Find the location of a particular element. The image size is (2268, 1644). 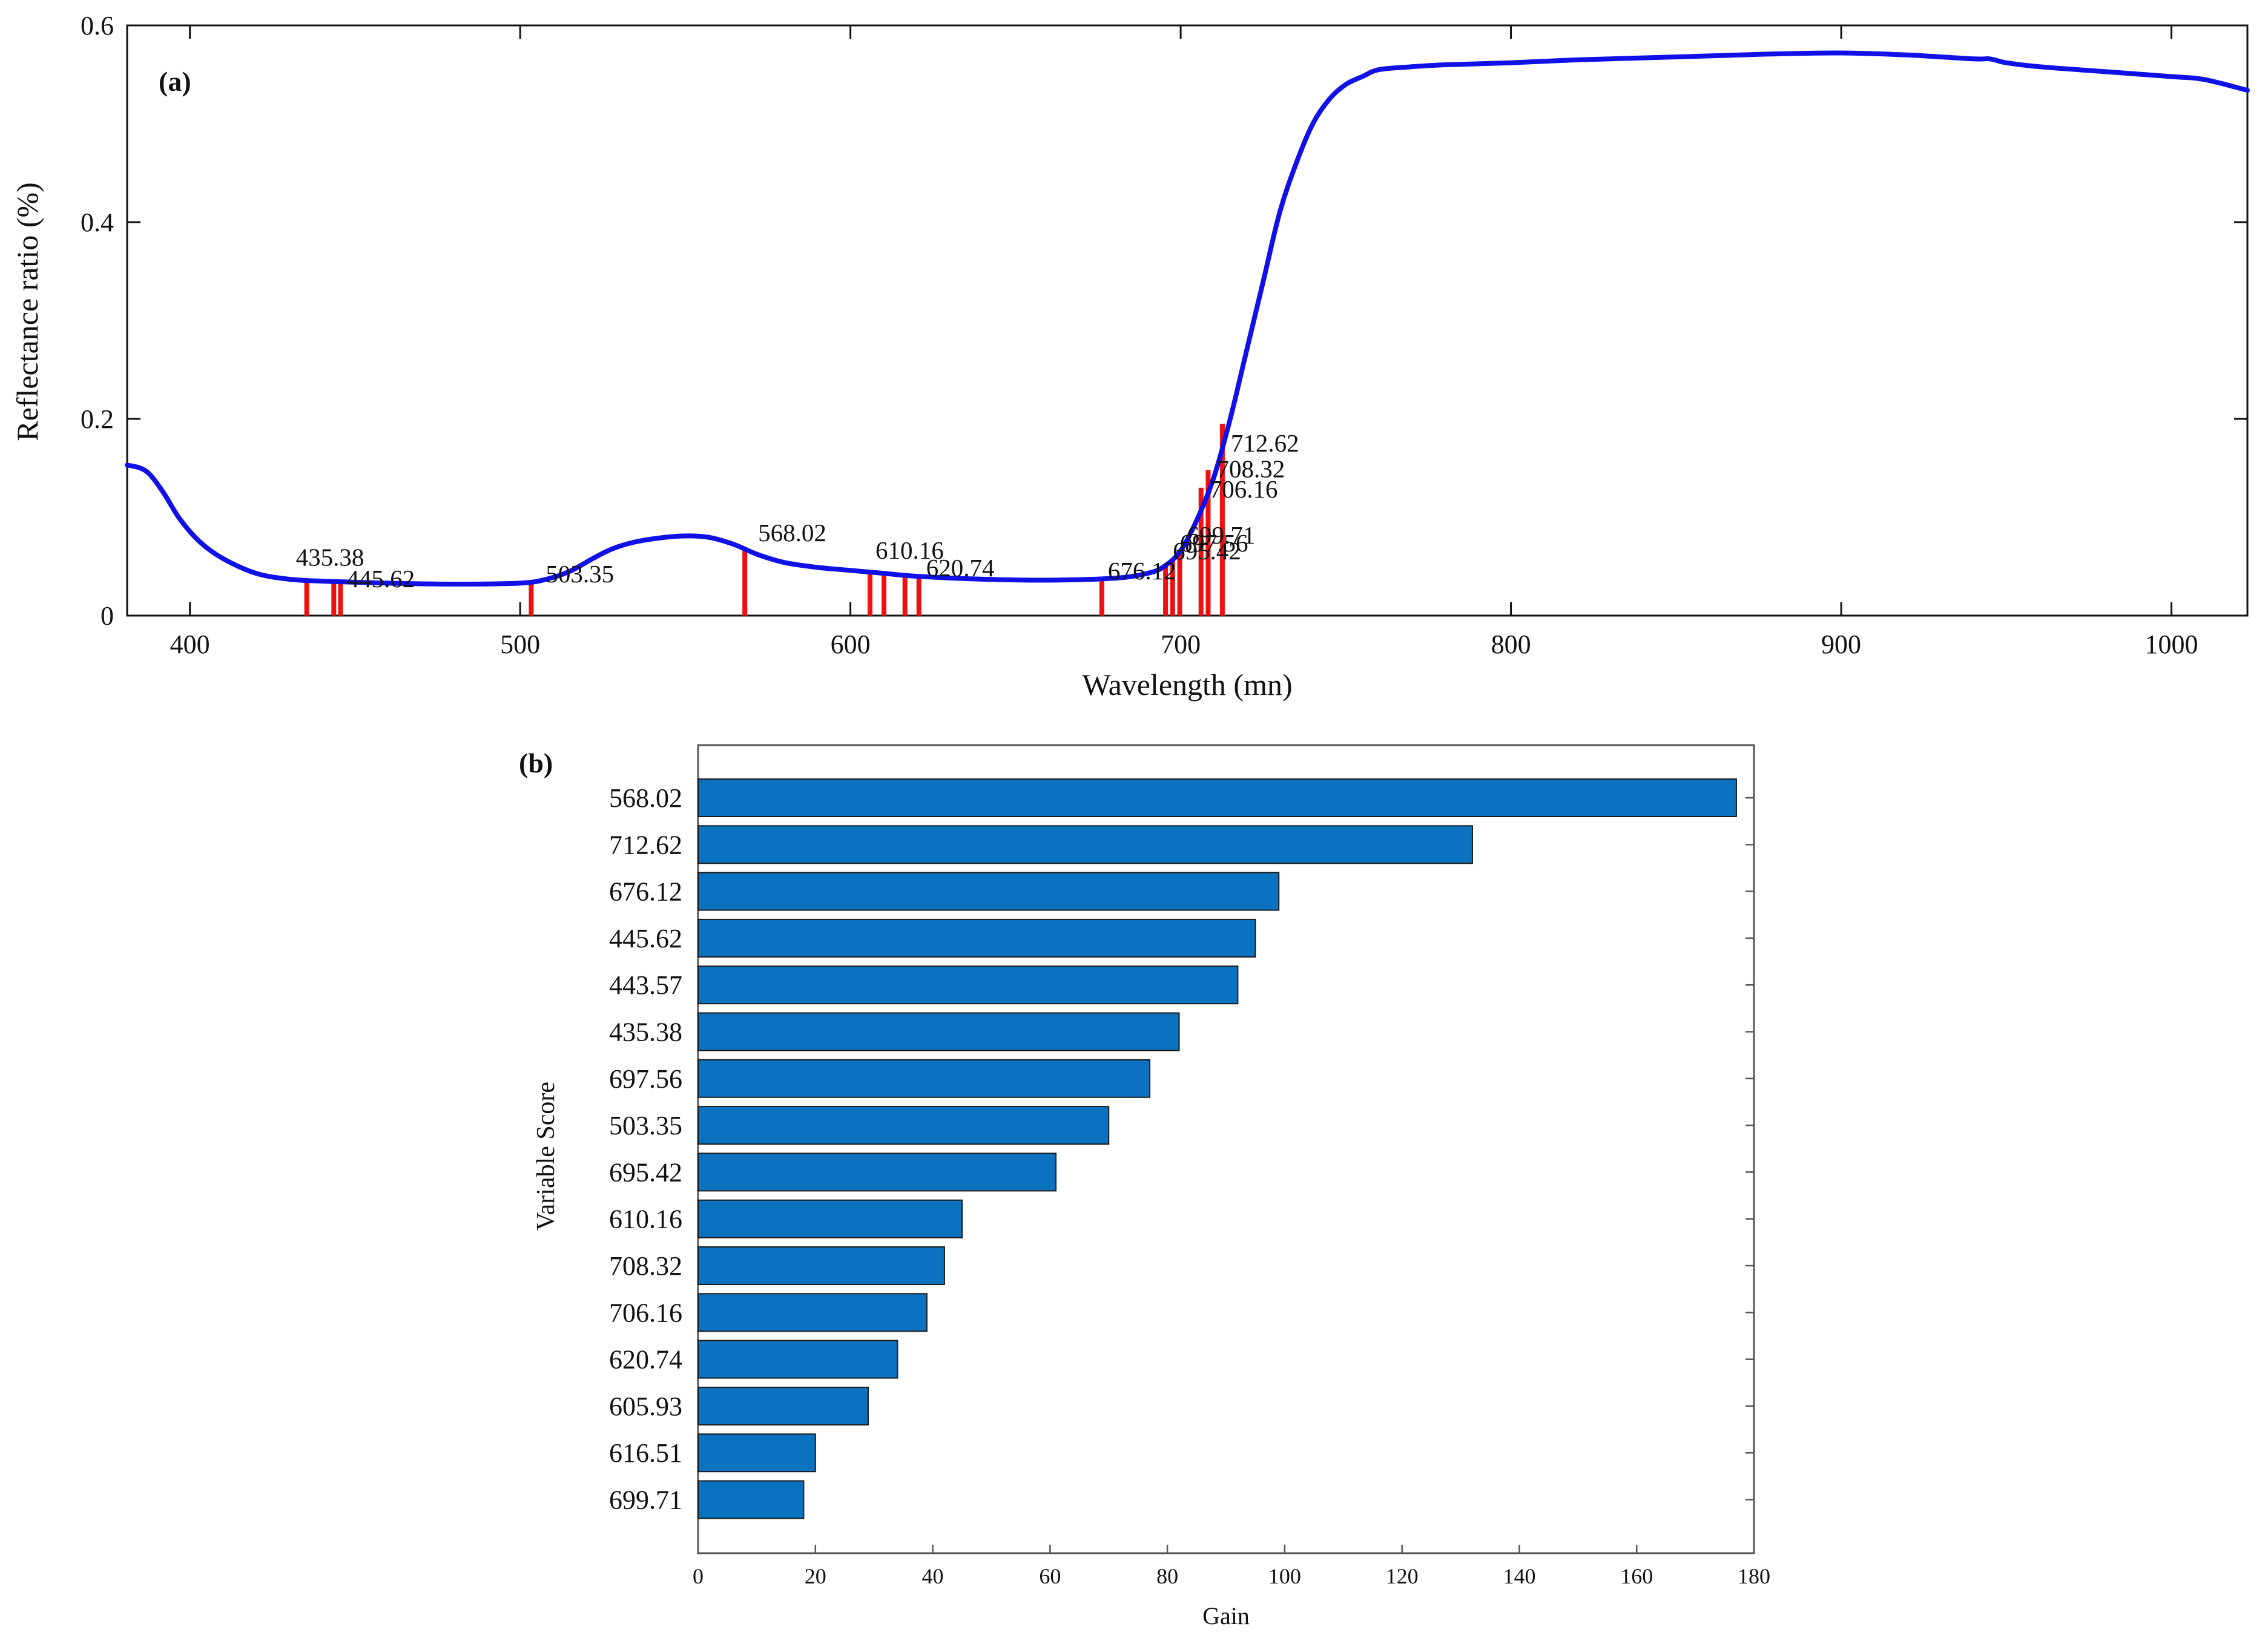

selected-wavelength-label: 435.38 is located at coordinates (330, 557).